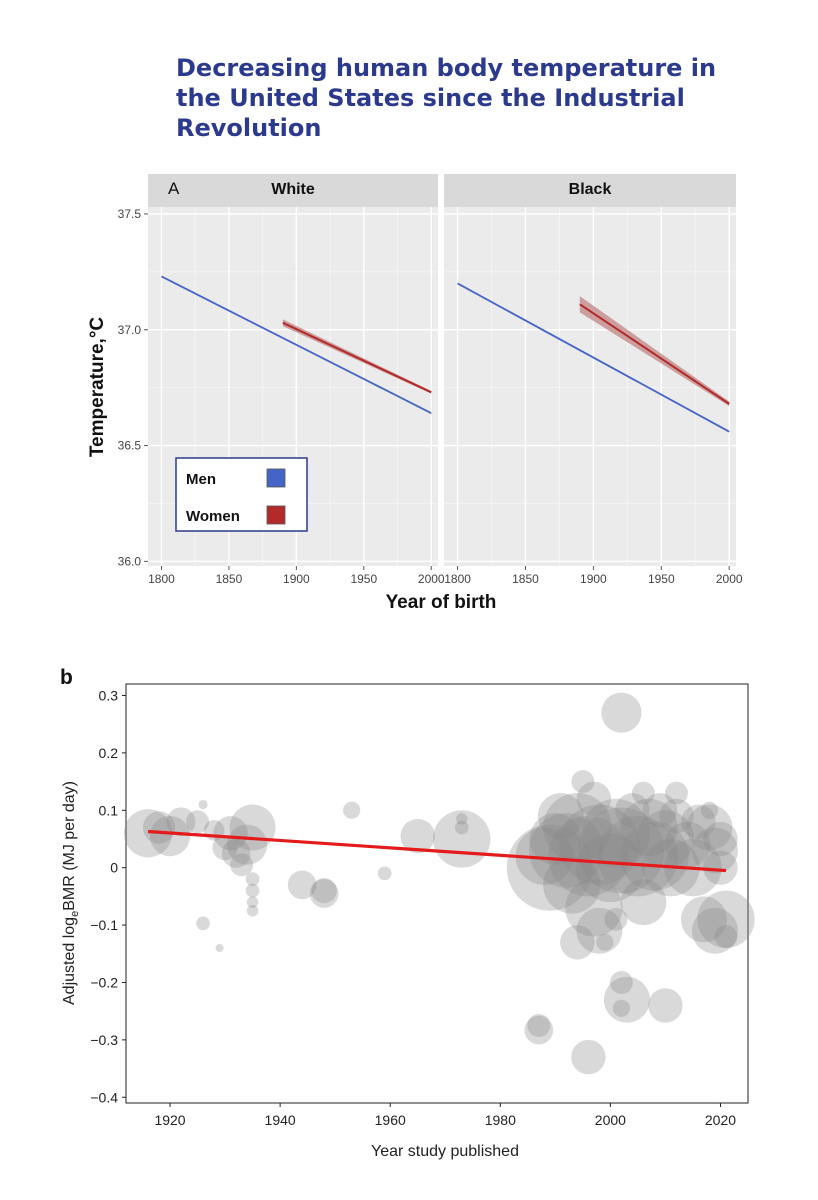 This screenshot has width=818, height=1200. What do you see at coordinates (441, 602) in the screenshot?
I see `x-axis-title: Year of birth` at bounding box center [441, 602].